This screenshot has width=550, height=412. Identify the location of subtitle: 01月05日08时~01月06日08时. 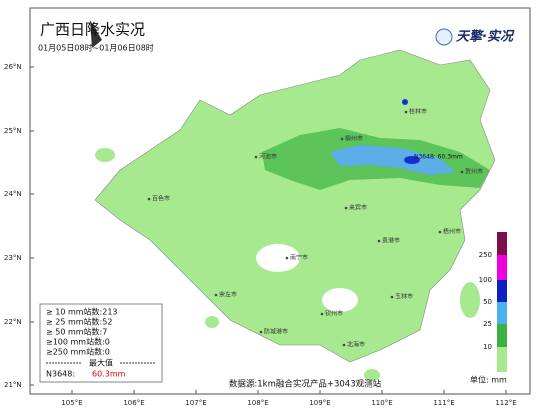
(96, 48).